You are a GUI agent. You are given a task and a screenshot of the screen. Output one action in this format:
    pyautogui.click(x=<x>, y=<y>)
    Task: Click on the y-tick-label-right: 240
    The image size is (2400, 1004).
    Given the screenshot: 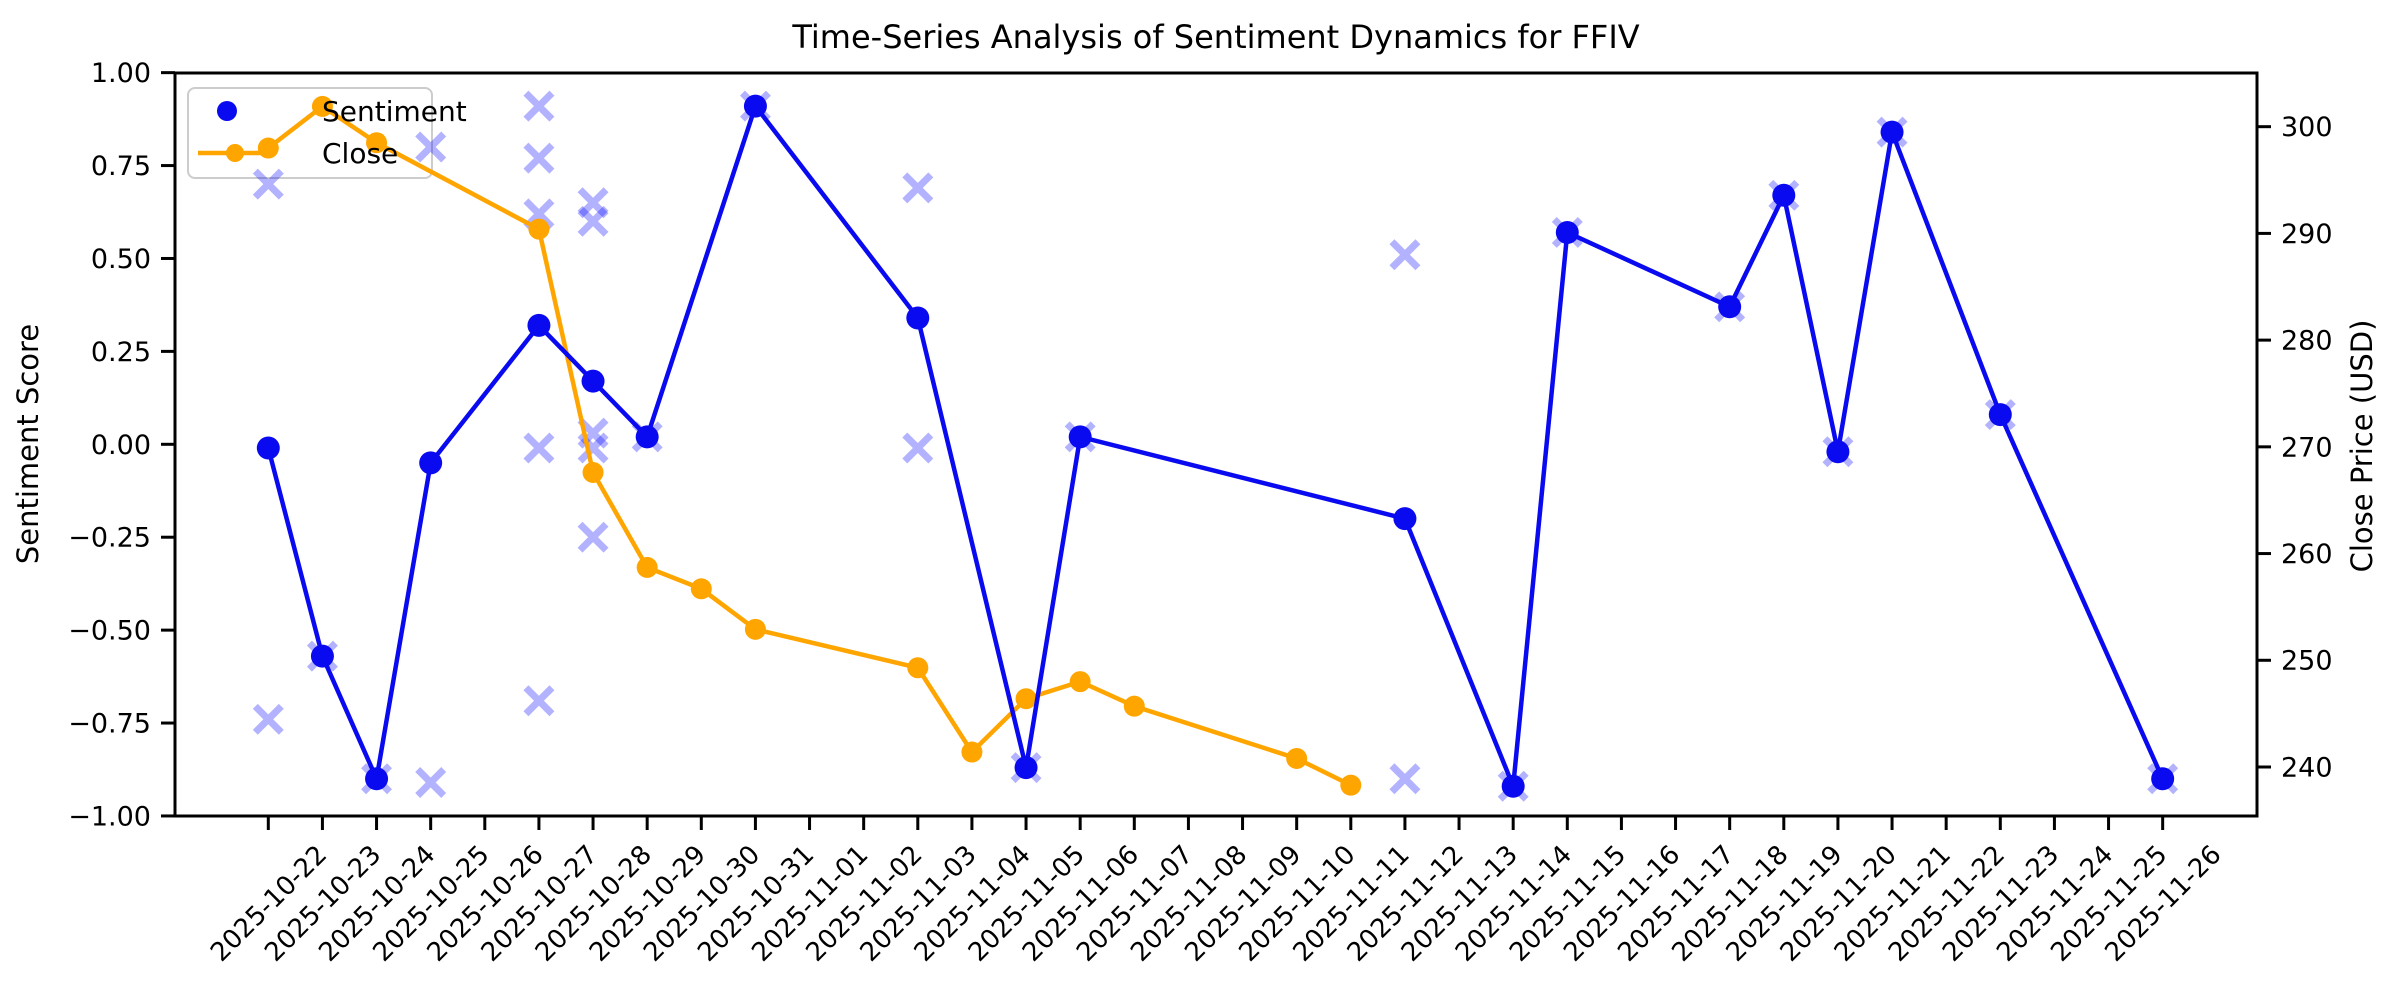 What is the action you would take?
    pyautogui.click(x=2307, y=767)
    